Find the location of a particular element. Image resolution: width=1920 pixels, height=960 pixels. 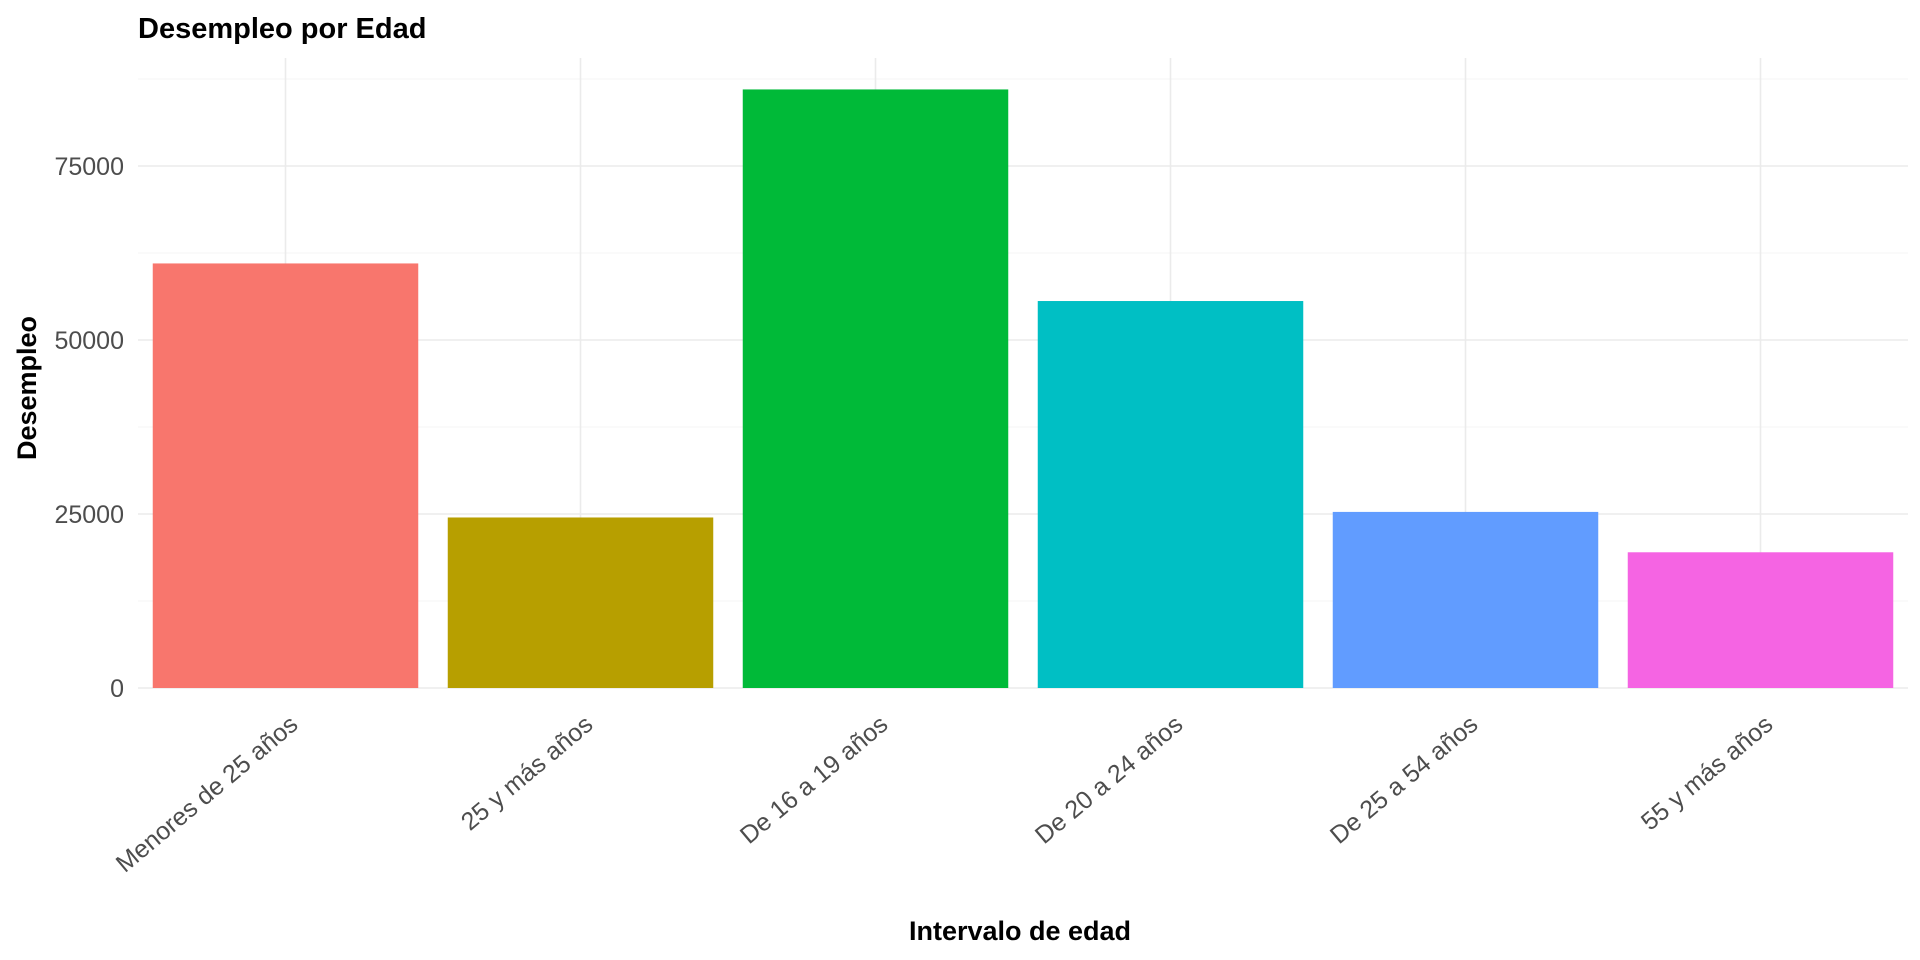

y-tick-label: 50000 is located at coordinates (89, 341).